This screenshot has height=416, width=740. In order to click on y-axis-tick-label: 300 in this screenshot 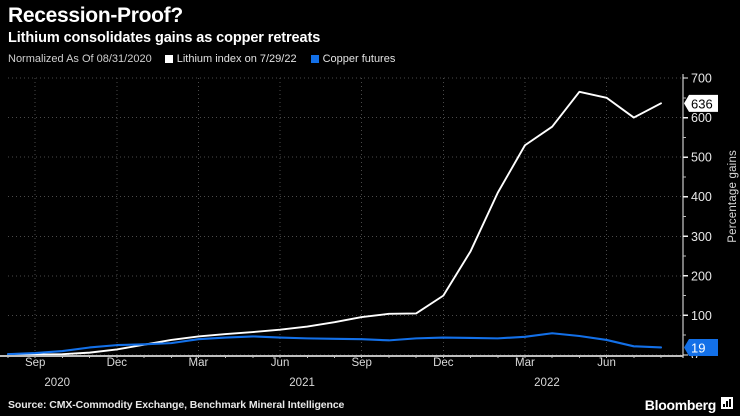, I will do `click(701, 237)`.